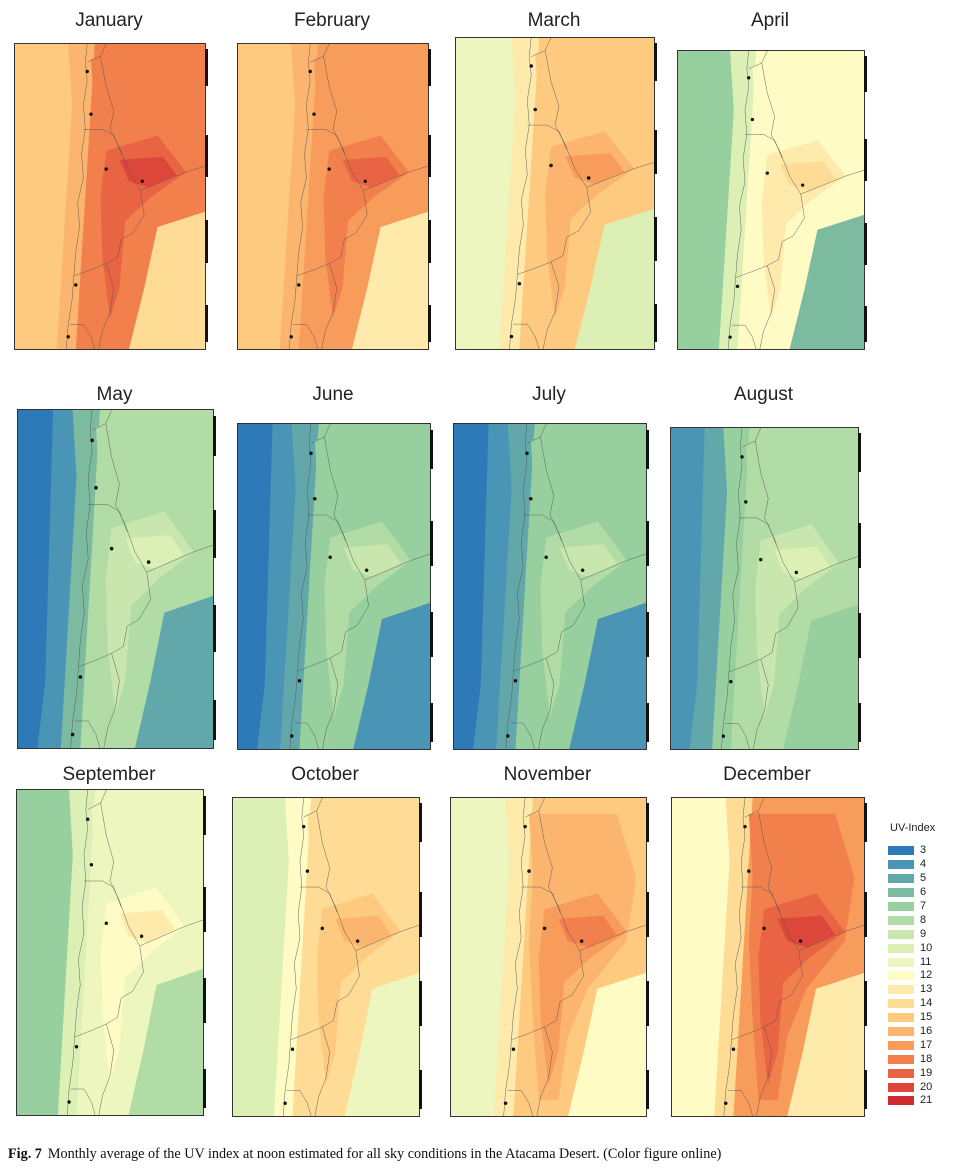 This screenshot has height=1173, width=961. Describe the element at coordinates (926, 1058) in the screenshot. I see `legend-label: 18` at that location.